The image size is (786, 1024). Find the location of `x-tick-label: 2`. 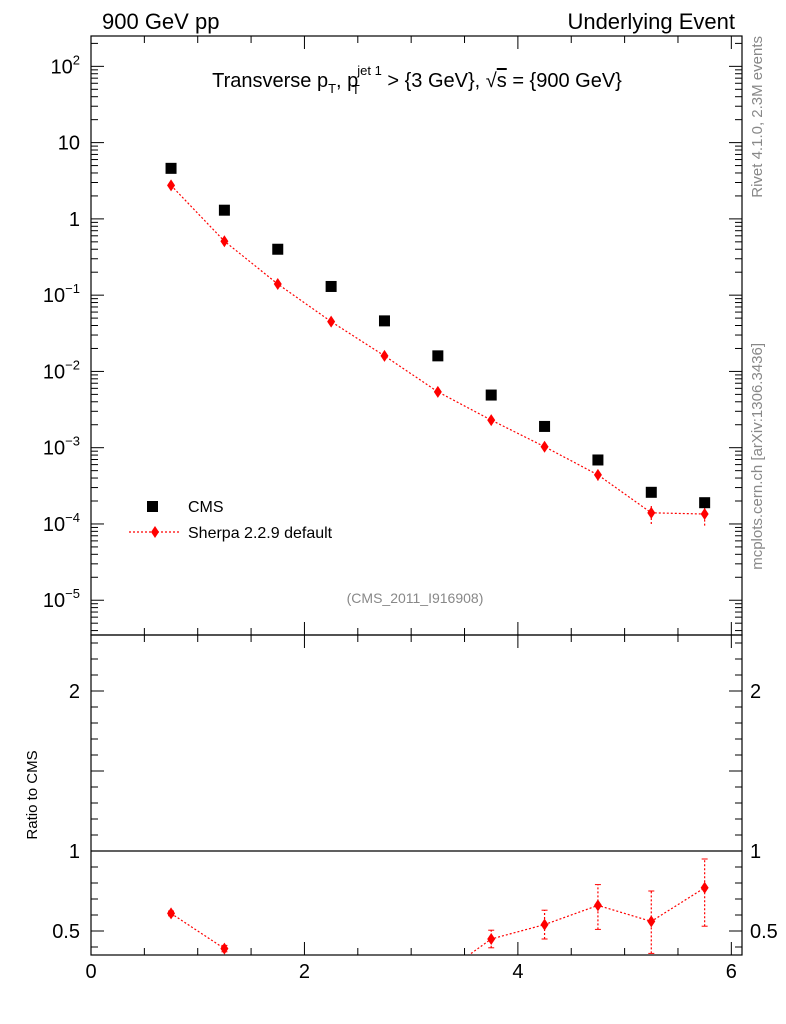

x-tick-label: 2 is located at coordinates (304, 972).